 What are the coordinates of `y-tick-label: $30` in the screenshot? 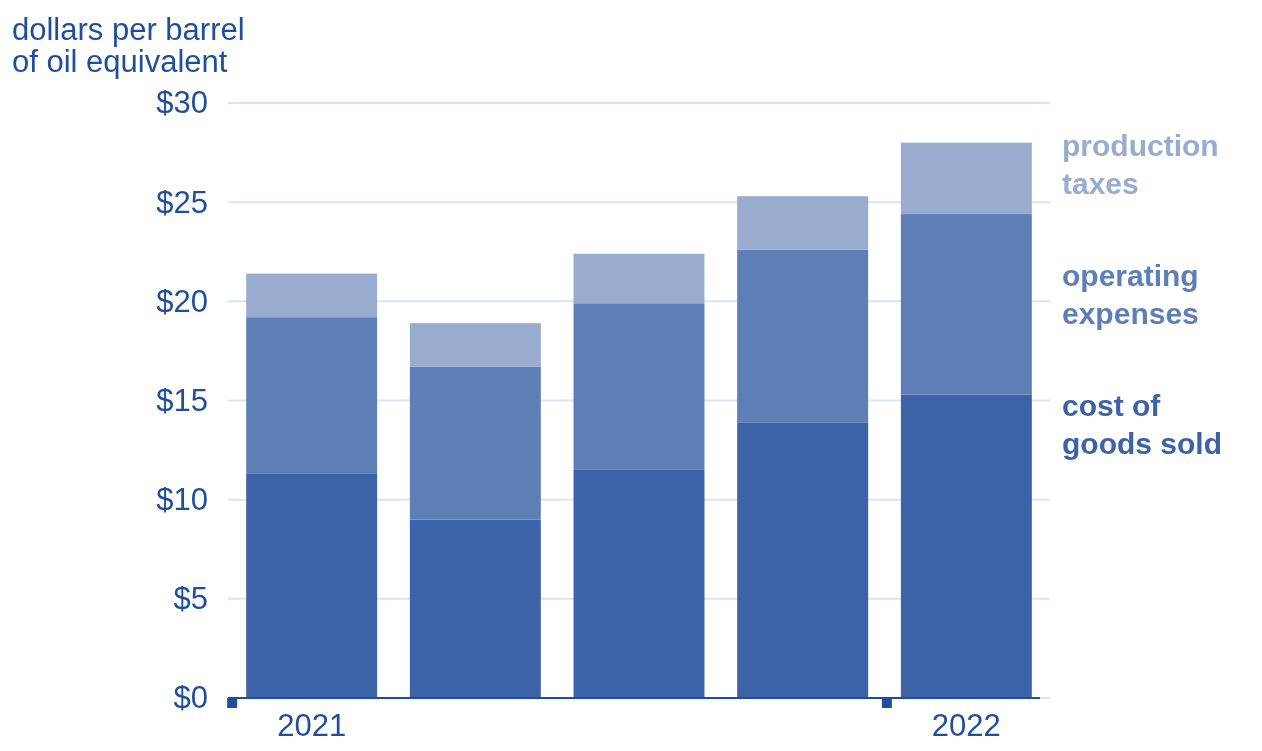 It's located at (182, 103).